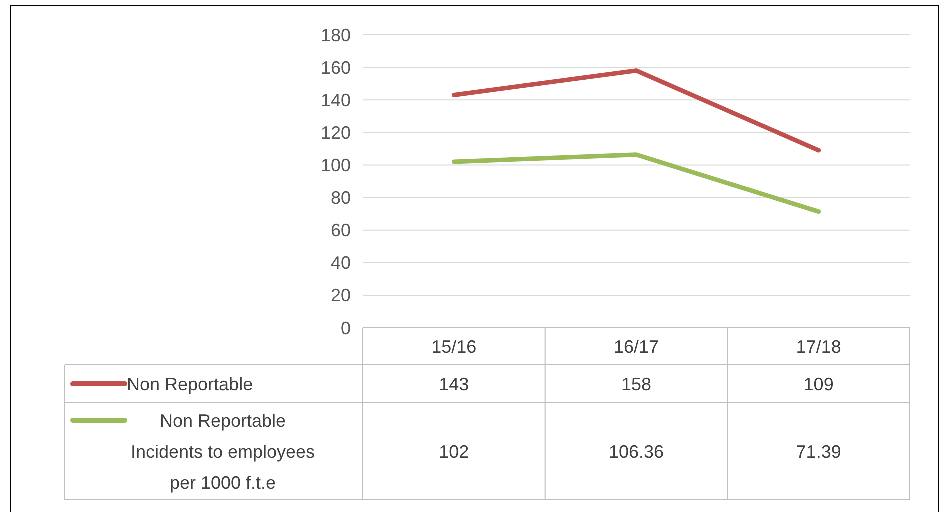 This screenshot has width=944, height=512. Describe the element at coordinates (340, 263) in the screenshot. I see `y-tick-label: 40` at that location.